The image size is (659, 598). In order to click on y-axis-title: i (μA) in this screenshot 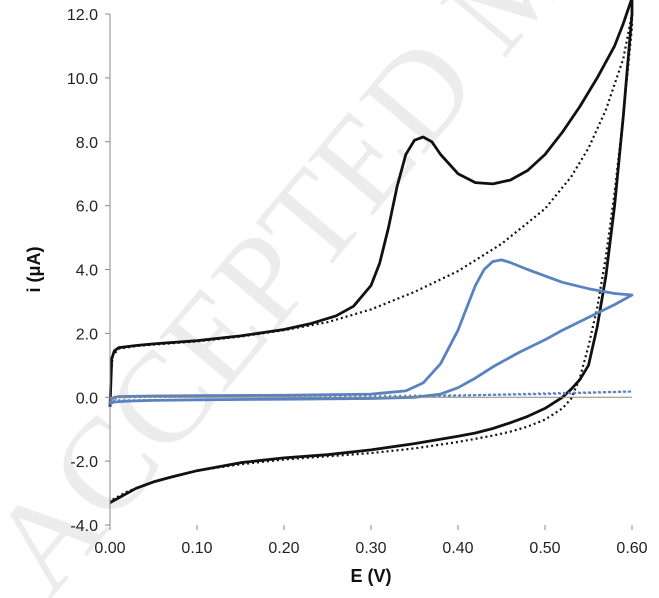, I will do `click(34, 269)`.